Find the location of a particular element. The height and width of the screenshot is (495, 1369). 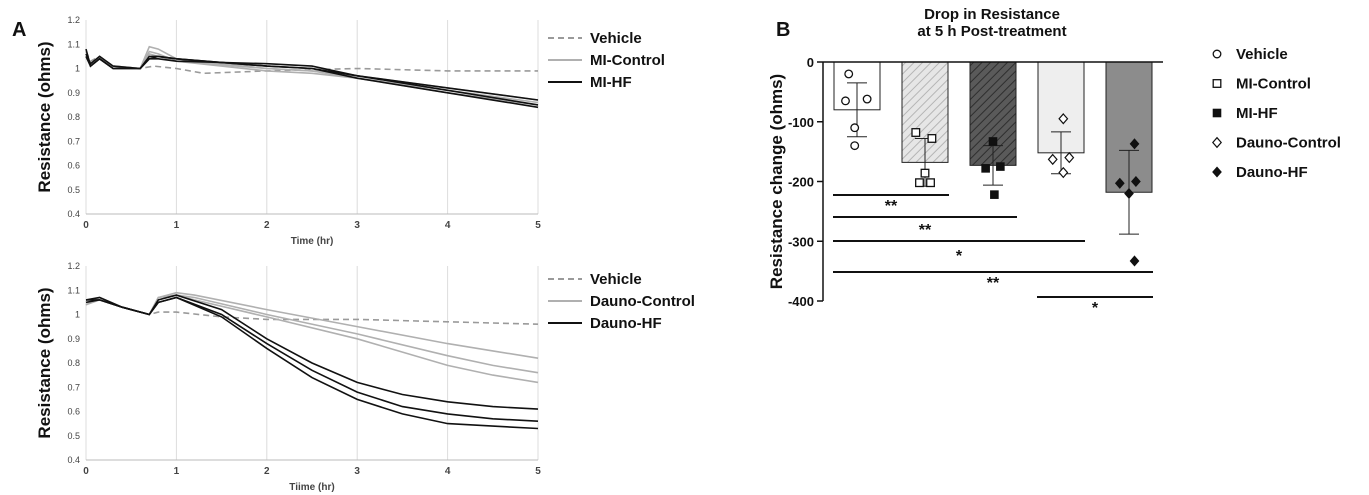

y-tick-label: -100 is located at coordinates (801, 122).